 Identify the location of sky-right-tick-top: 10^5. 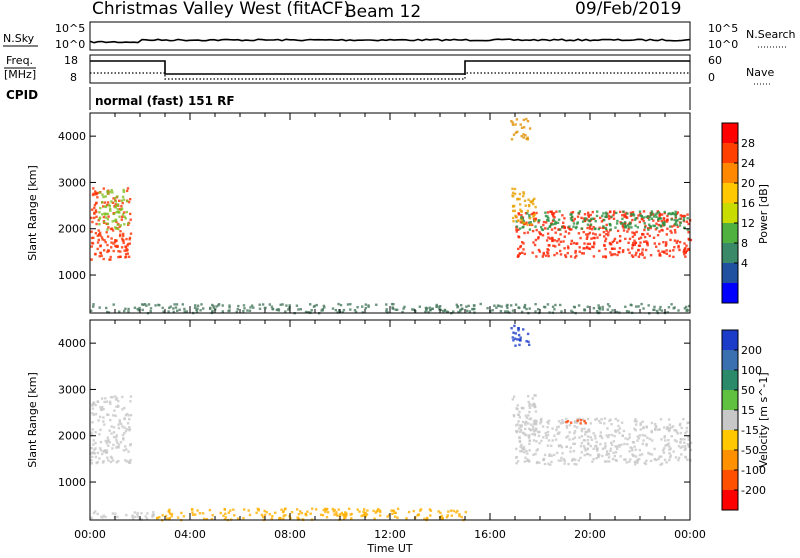
(723, 28).